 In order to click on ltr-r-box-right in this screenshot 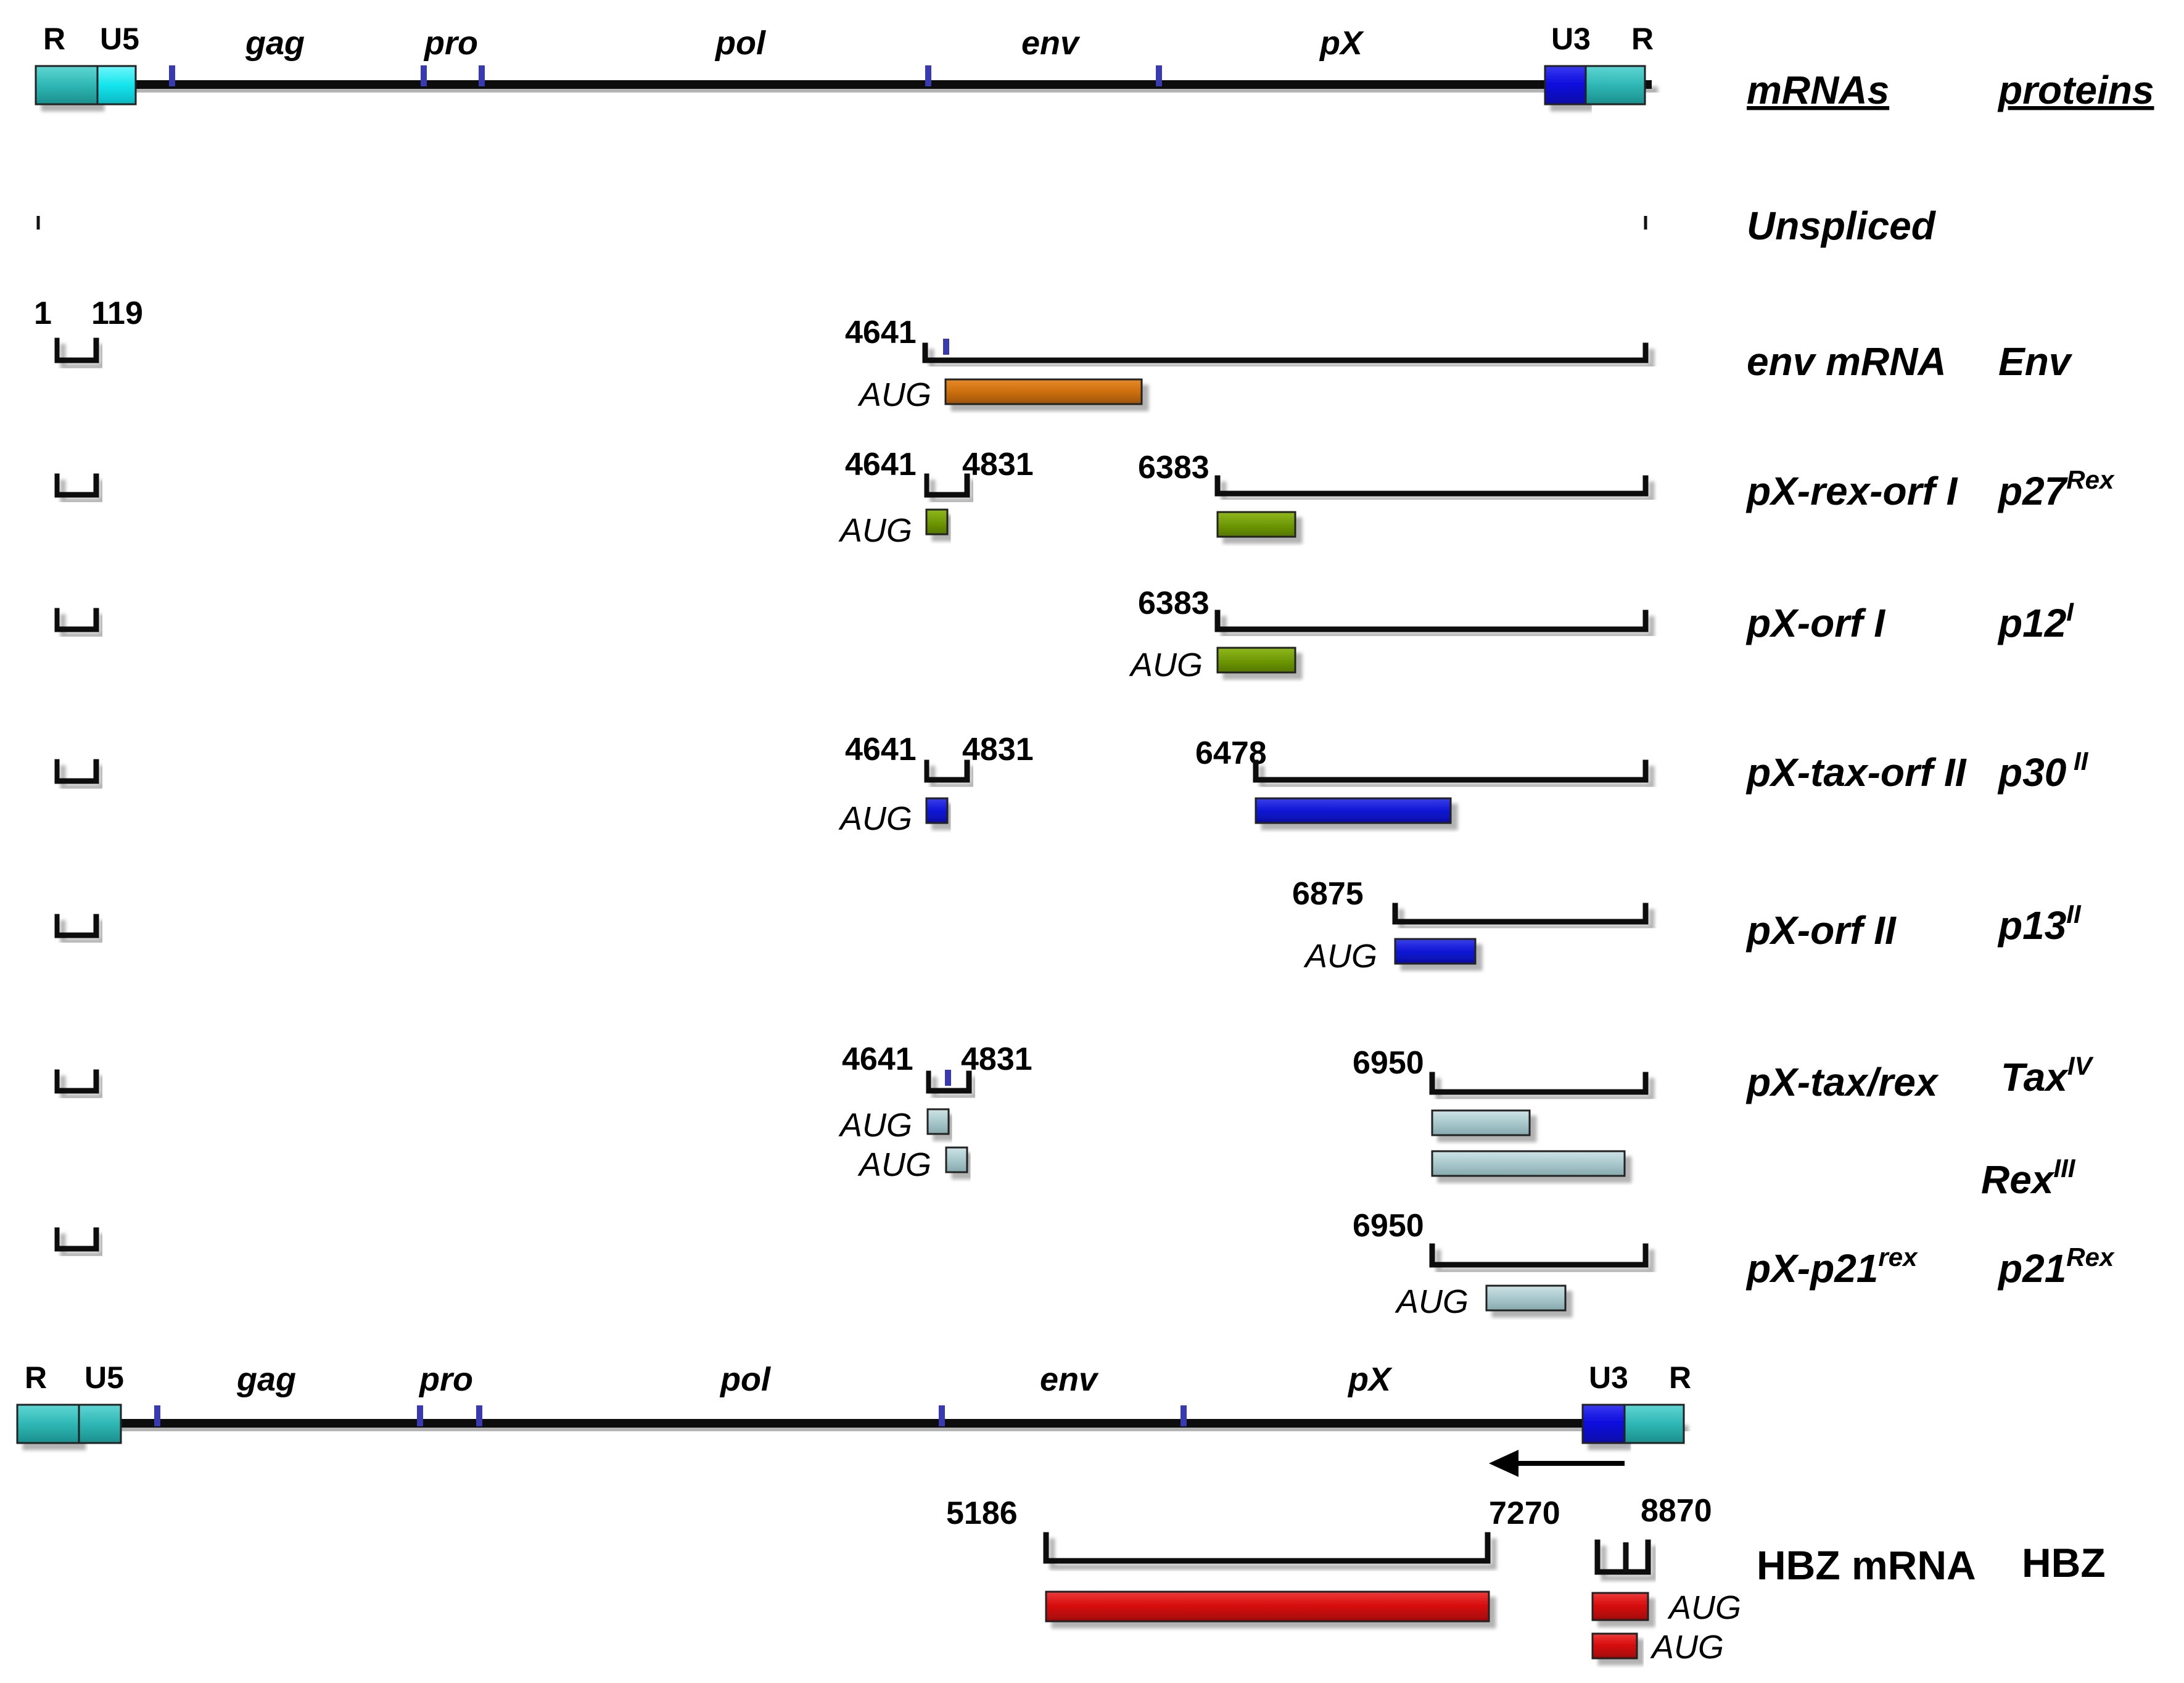, I will do `click(1615, 85)`.